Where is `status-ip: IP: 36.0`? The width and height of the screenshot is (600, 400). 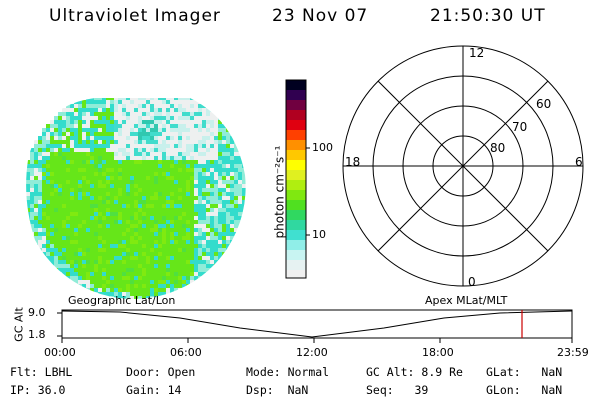 status-ip: IP: 36.0 is located at coordinates (38, 390).